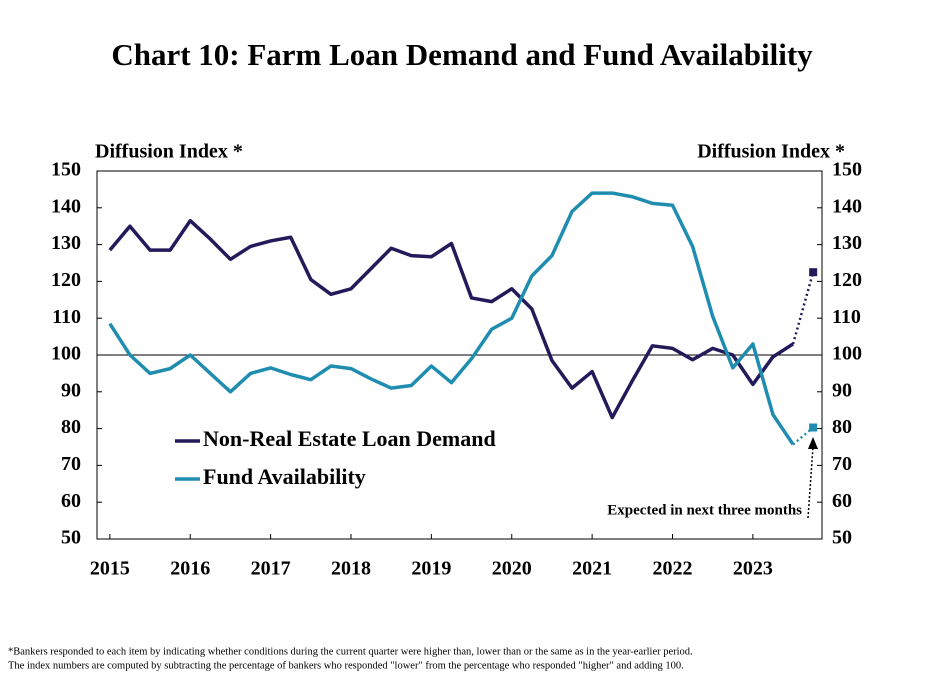 Image resolution: width=925 pixels, height=693 pixels. Describe the element at coordinates (110, 569) in the screenshot. I see `x-tick-label: 2015` at that location.